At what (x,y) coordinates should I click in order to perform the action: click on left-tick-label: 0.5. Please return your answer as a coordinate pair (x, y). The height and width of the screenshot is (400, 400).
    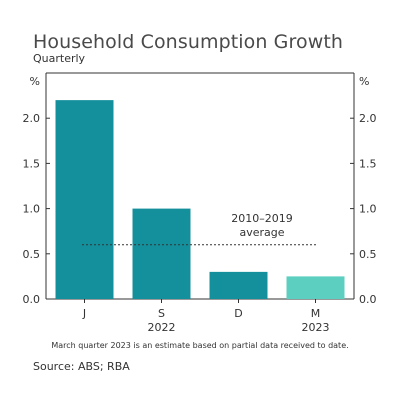
    Looking at the image, I should click on (32, 254).